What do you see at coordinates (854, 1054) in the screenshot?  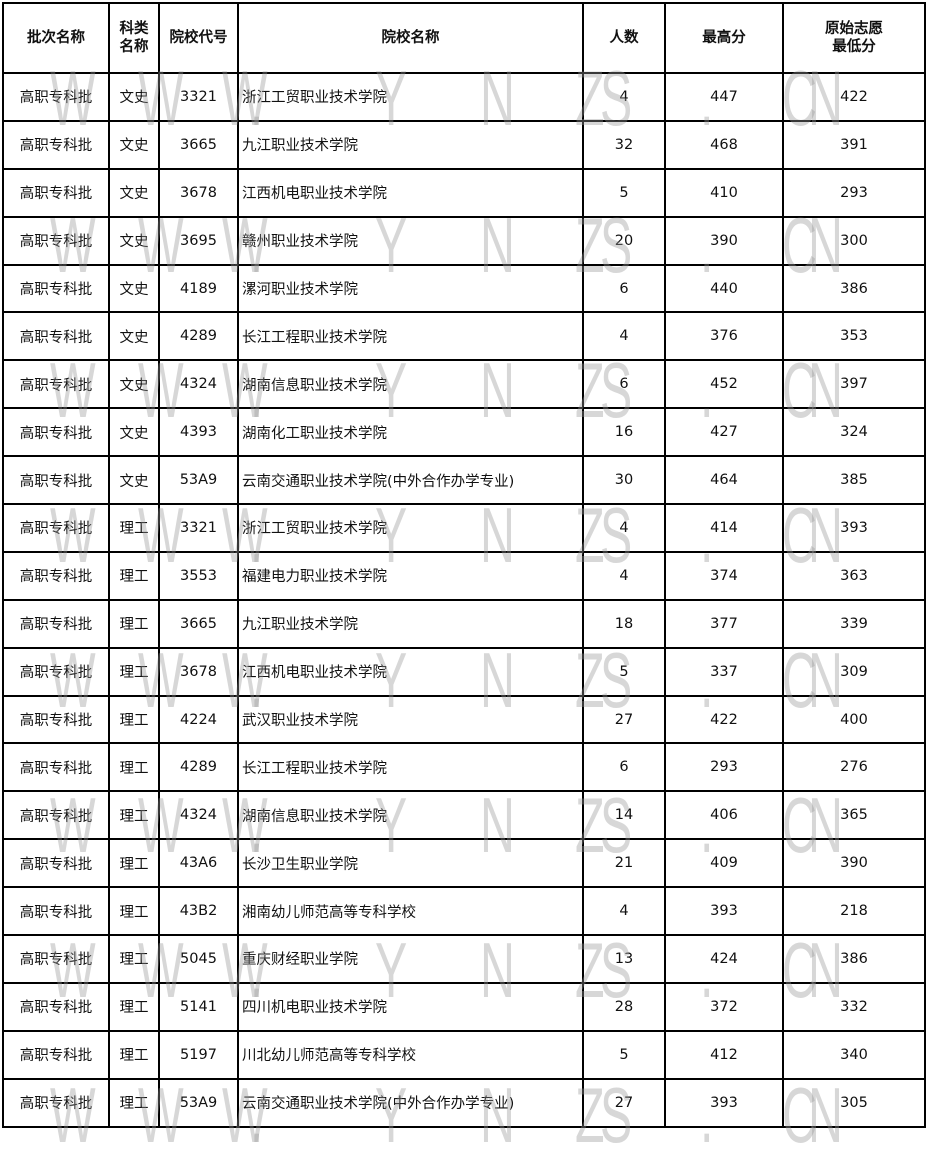 I see `cell-min: 340` at bounding box center [854, 1054].